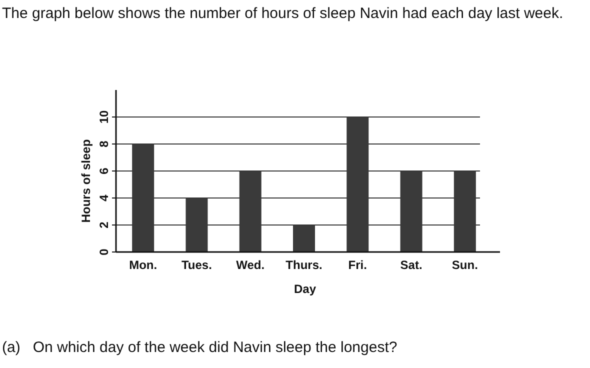 The height and width of the screenshot is (368, 590). Describe the element at coordinates (305, 289) in the screenshot. I see `x-axis-title: Day` at that location.